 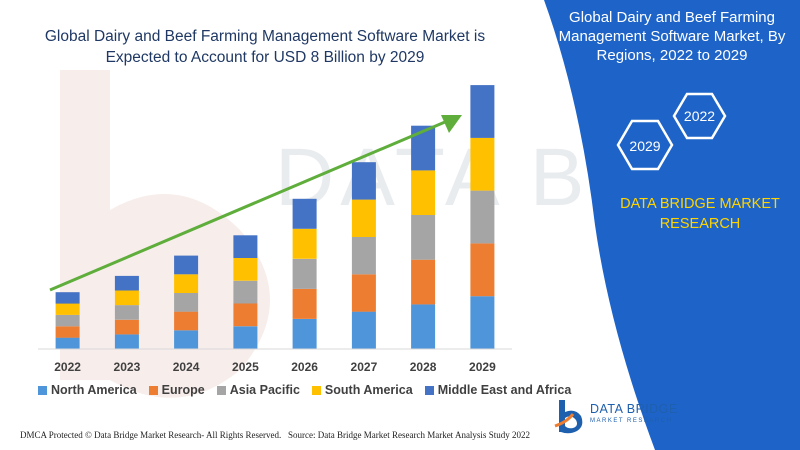 What do you see at coordinates (245, 337) in the screenshot?
I see `bar-2025-north-america` at bounding box center [245, 337].